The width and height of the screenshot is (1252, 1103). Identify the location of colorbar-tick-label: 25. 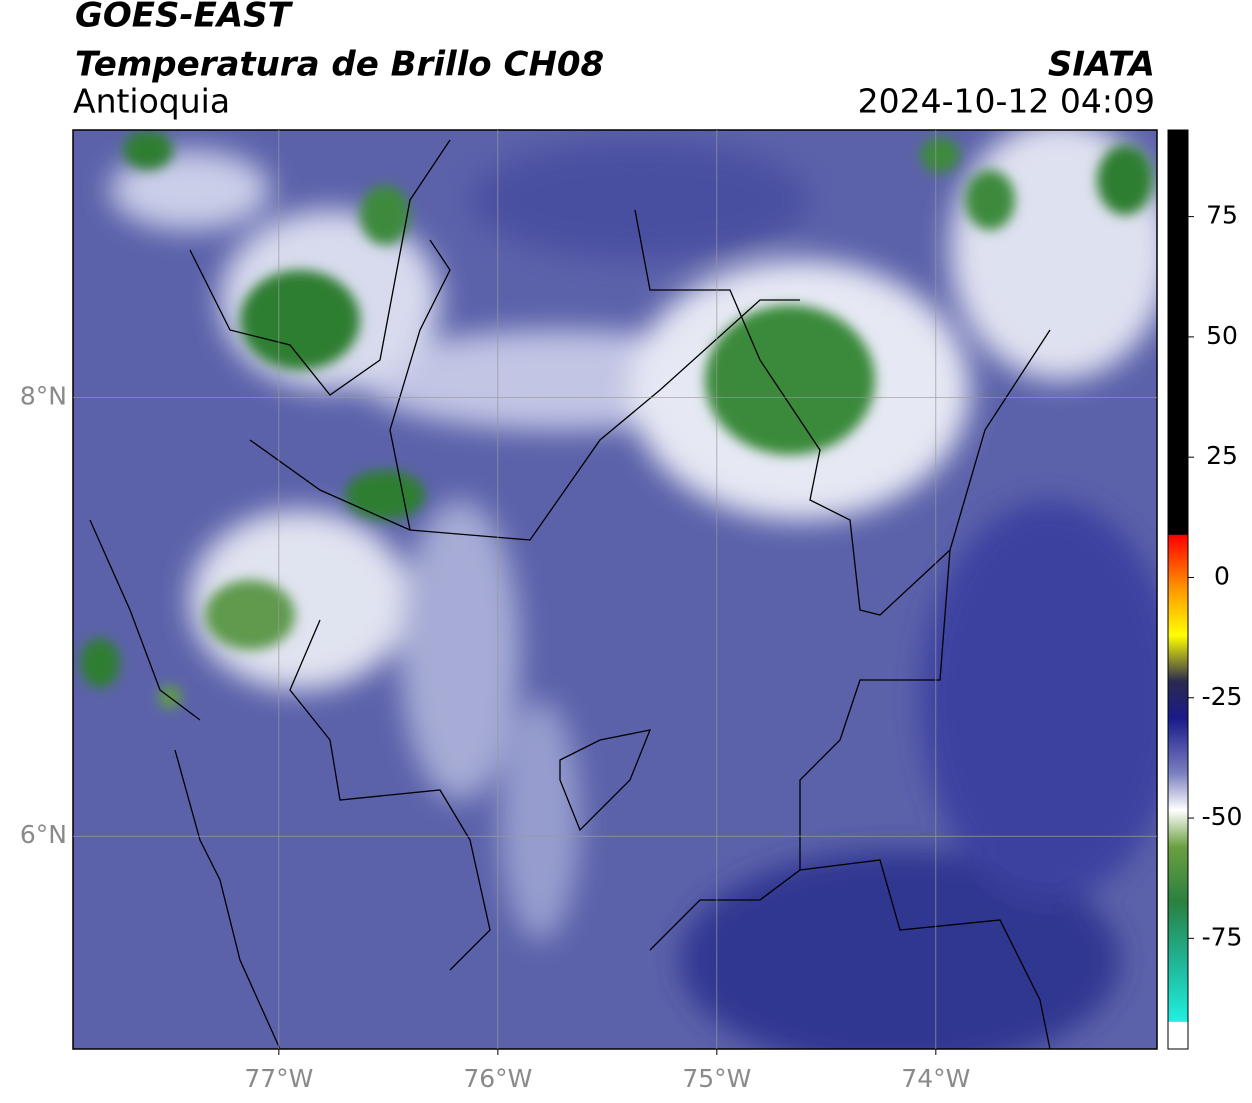
(1222, 455).